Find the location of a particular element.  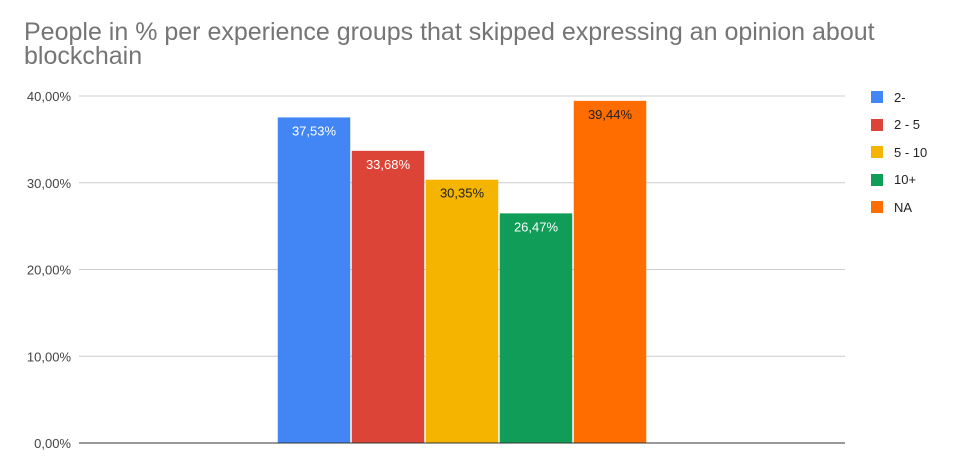

legend-label: 2- is located at coordinates (900, 97).